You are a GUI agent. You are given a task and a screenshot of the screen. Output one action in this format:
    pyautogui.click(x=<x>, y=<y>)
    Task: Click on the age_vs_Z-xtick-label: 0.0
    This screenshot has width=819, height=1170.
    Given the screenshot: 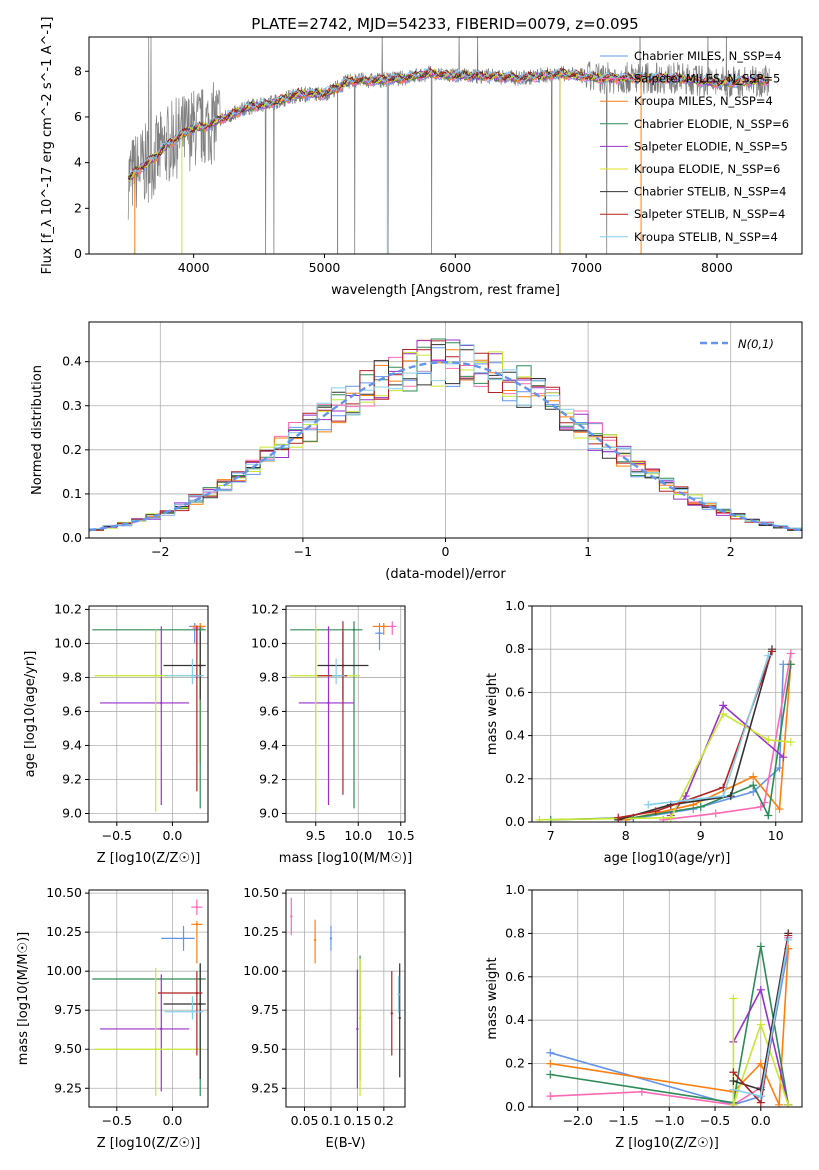 What is the action you would take?
    pyautogui.click(x=172, y=835)
    